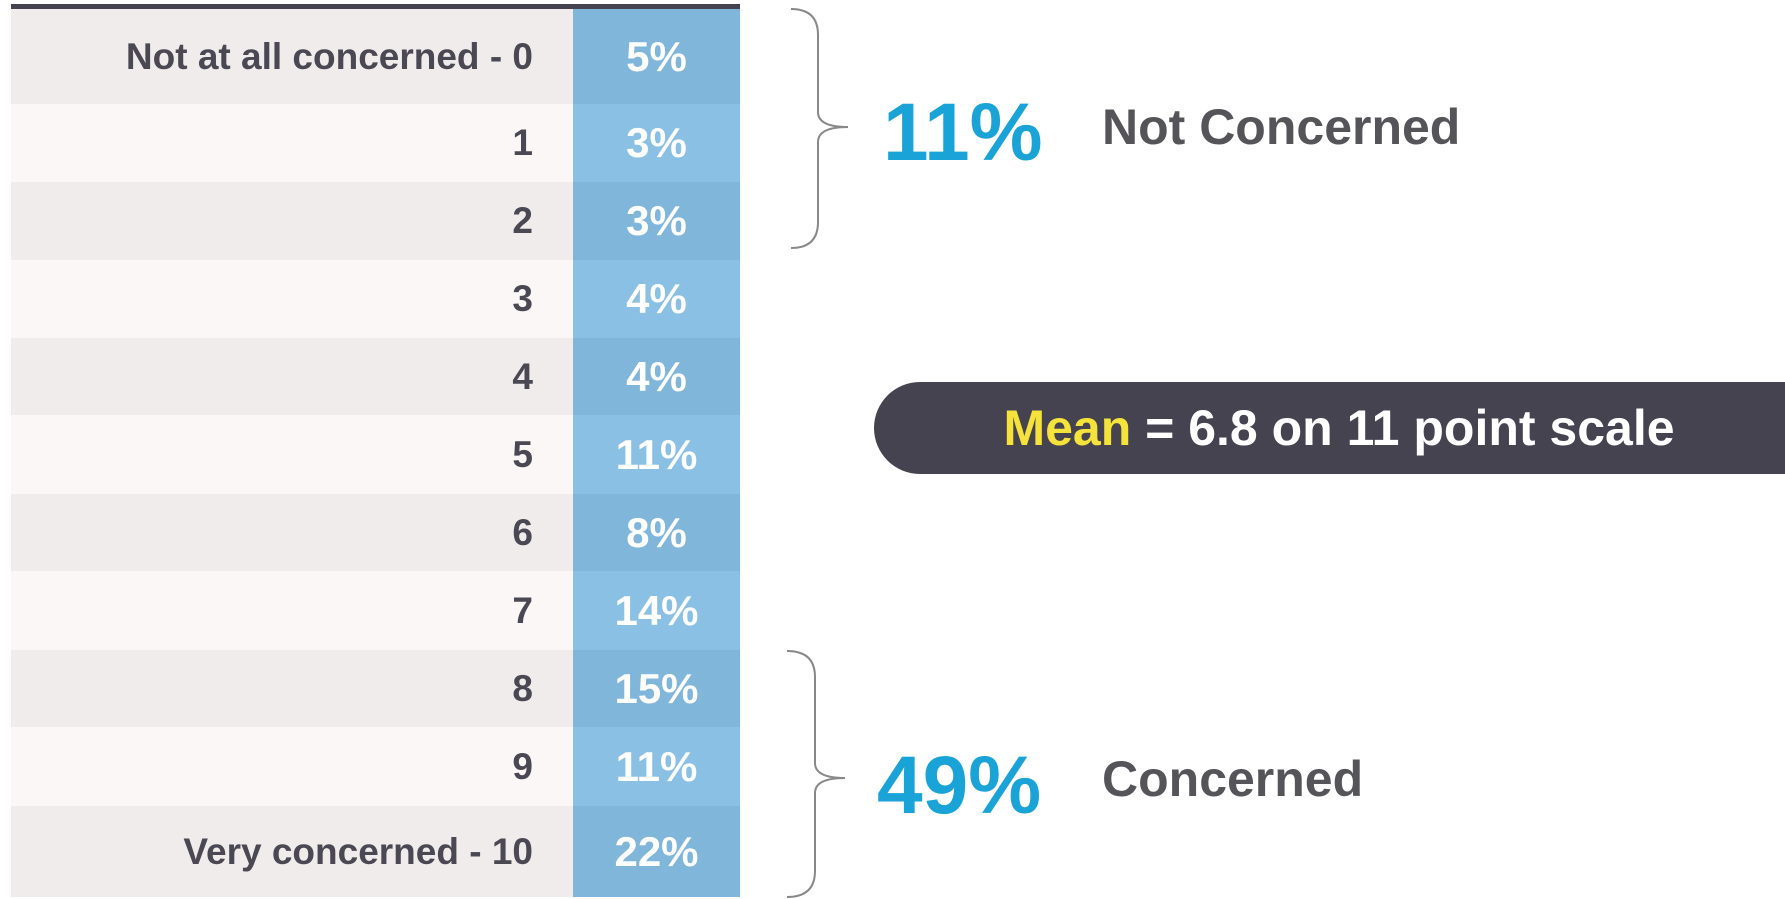  Describe the element at coordinates (816, 774) in the screenshot. I see `brace-bottom` at that location.